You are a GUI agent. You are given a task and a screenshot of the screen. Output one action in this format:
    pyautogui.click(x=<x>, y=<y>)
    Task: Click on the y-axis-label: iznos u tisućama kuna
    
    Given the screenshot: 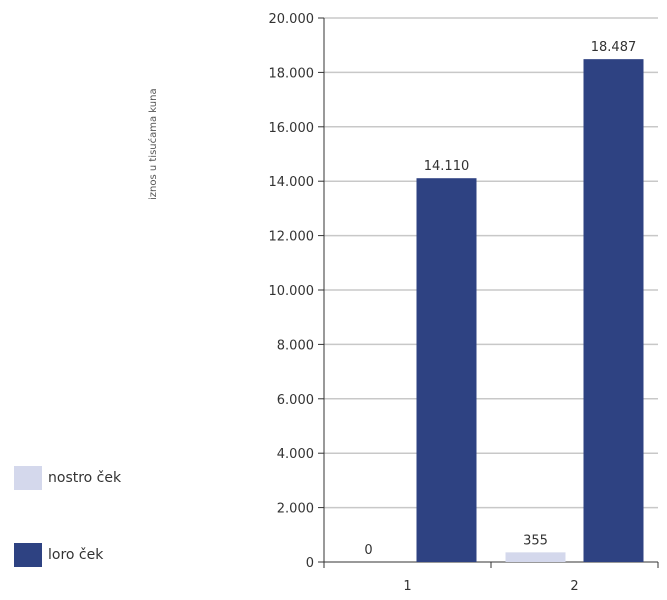 What is the action you would take?
    pyautogui.click(x=155, y=160)
    